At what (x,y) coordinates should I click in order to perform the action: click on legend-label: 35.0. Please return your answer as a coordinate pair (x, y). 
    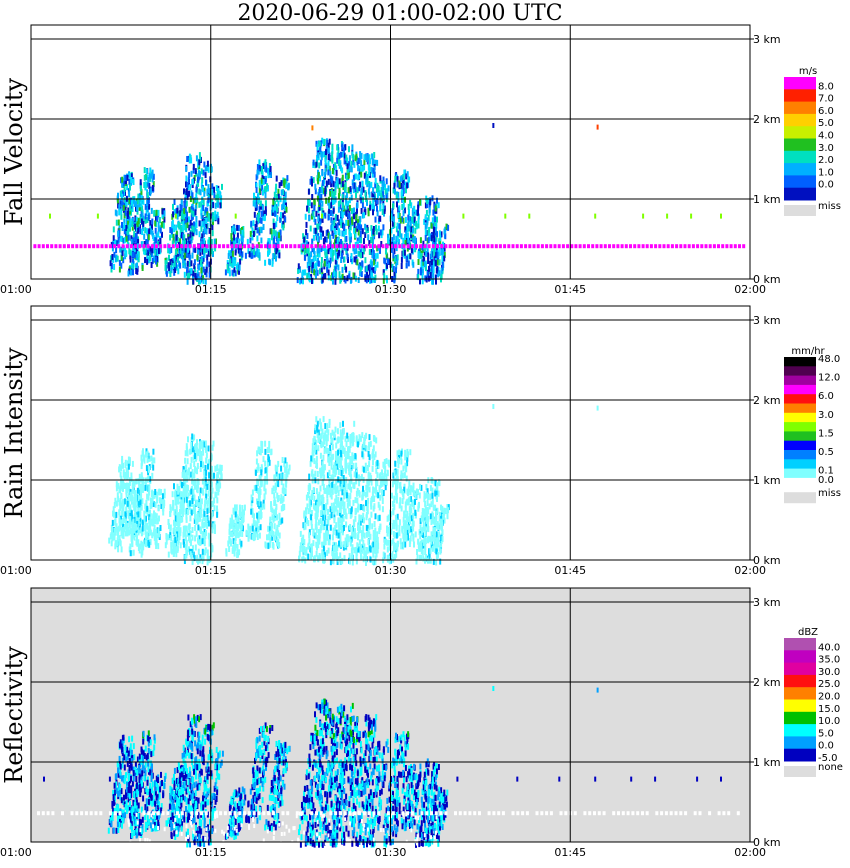
    Looking at the image, I should click on (829, 660).